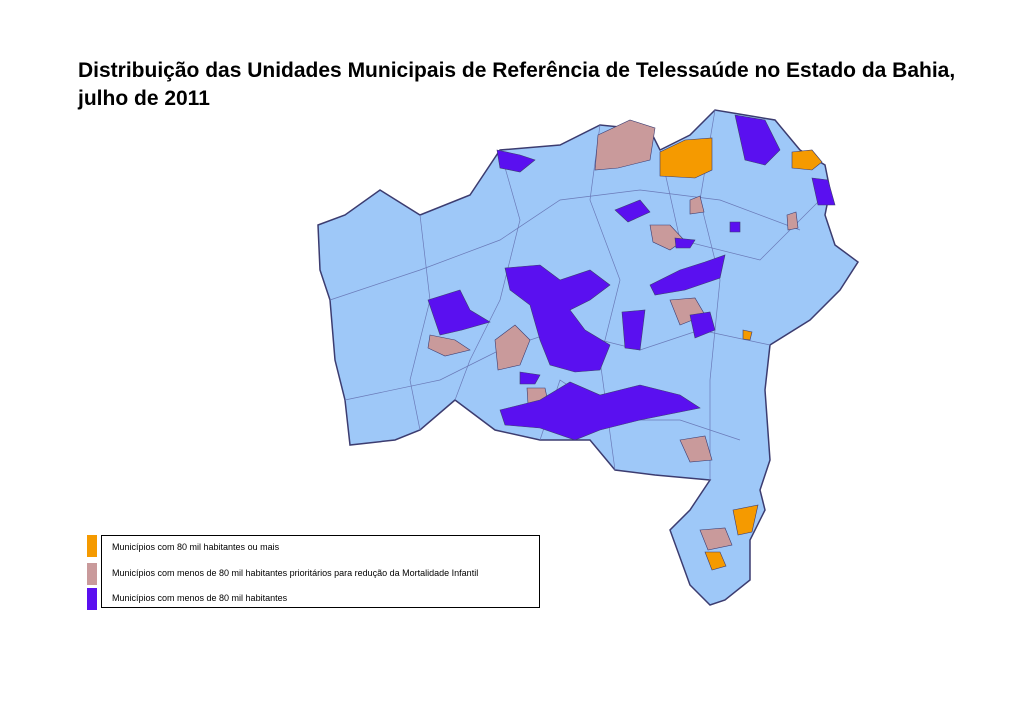 The height and width of the screenshot is (708, 1023). What do you see at coordinates (741, 354) in the screenshot?
I see `orange-municipalities` at bounding box center [741, 354].